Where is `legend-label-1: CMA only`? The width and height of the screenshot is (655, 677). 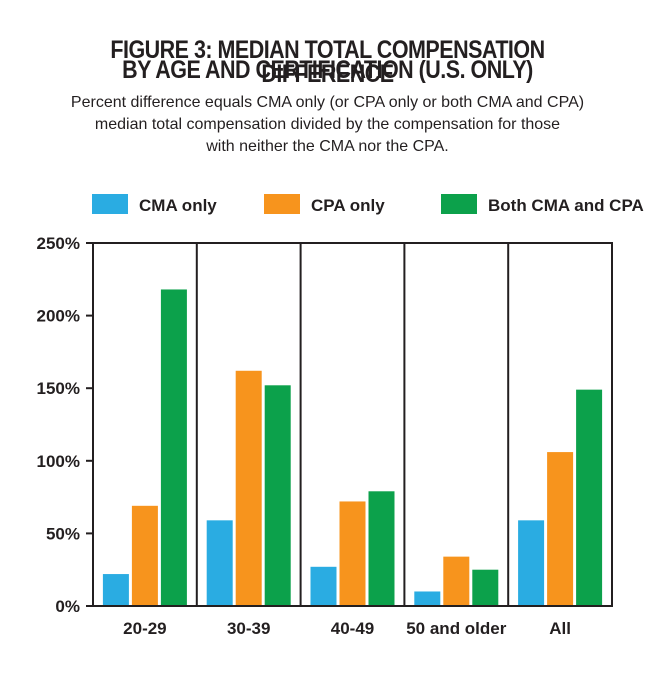 legend-label-1: CMA only is located at coordinates (178, 205).